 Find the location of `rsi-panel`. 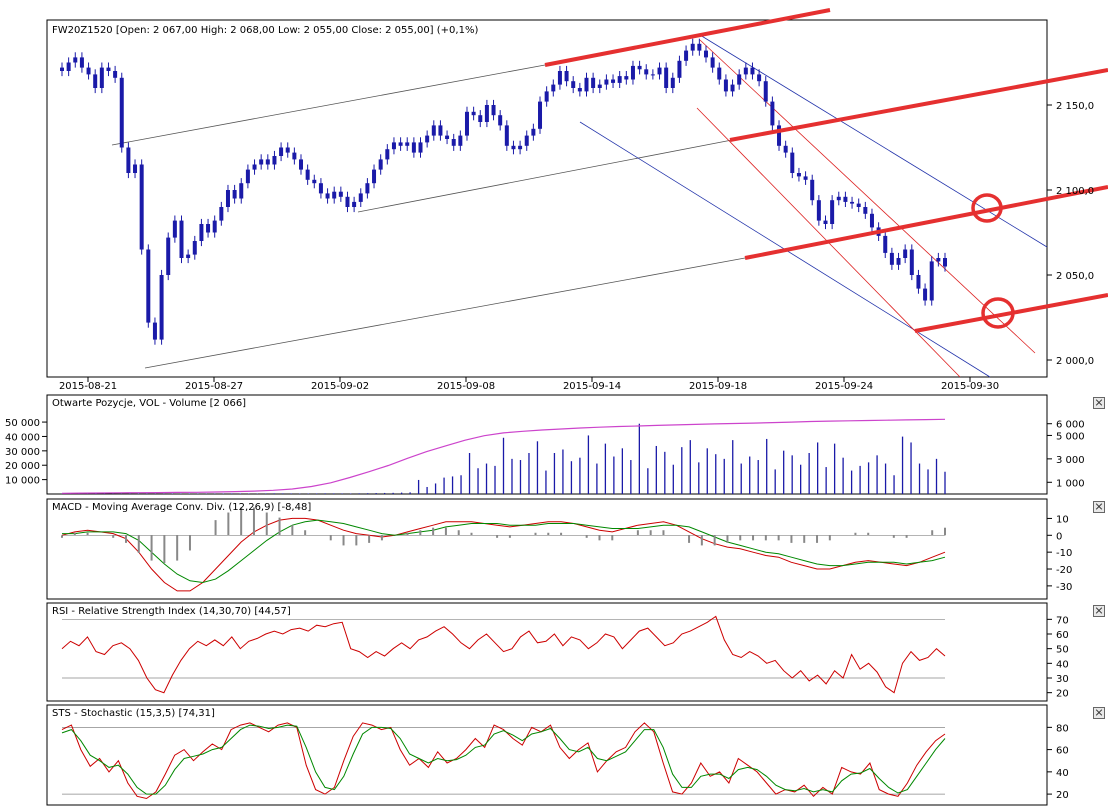

rsi-panel is located at coordinates (547, 652).